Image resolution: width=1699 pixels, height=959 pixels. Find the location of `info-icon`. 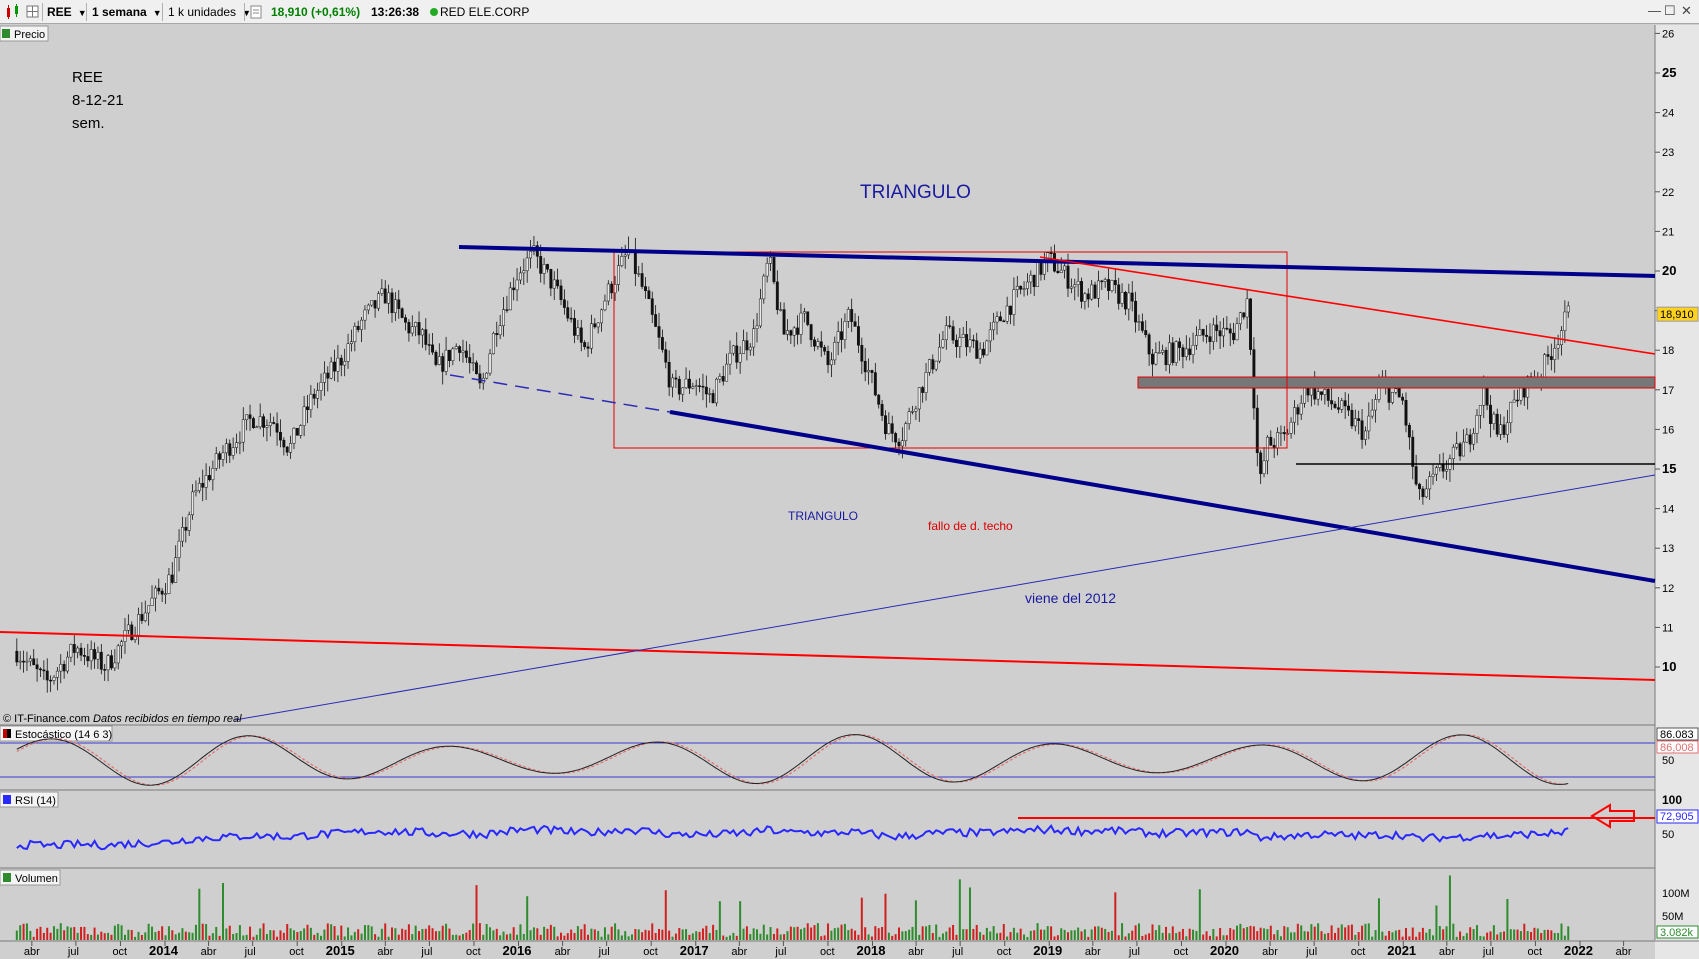

info-icon is located at coordinates (256, 12).